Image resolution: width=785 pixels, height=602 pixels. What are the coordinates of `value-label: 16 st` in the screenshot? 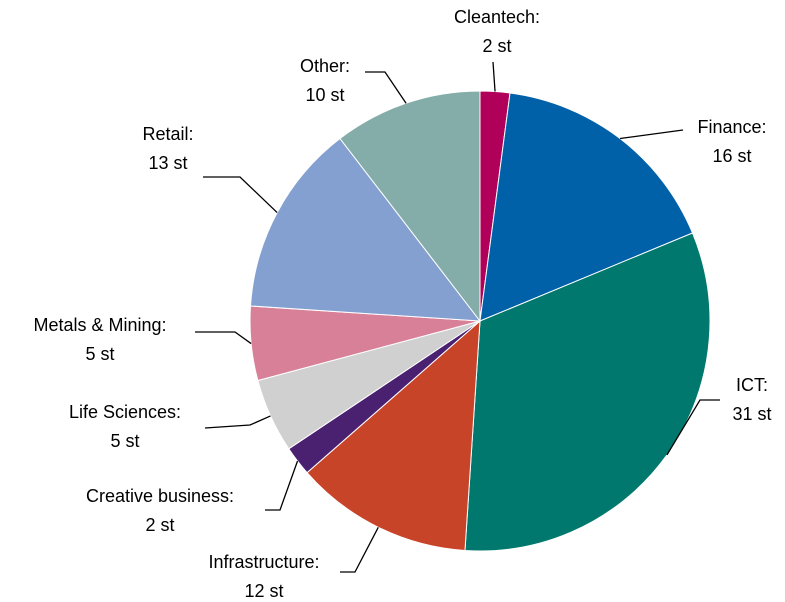 It's located at (731, 156).